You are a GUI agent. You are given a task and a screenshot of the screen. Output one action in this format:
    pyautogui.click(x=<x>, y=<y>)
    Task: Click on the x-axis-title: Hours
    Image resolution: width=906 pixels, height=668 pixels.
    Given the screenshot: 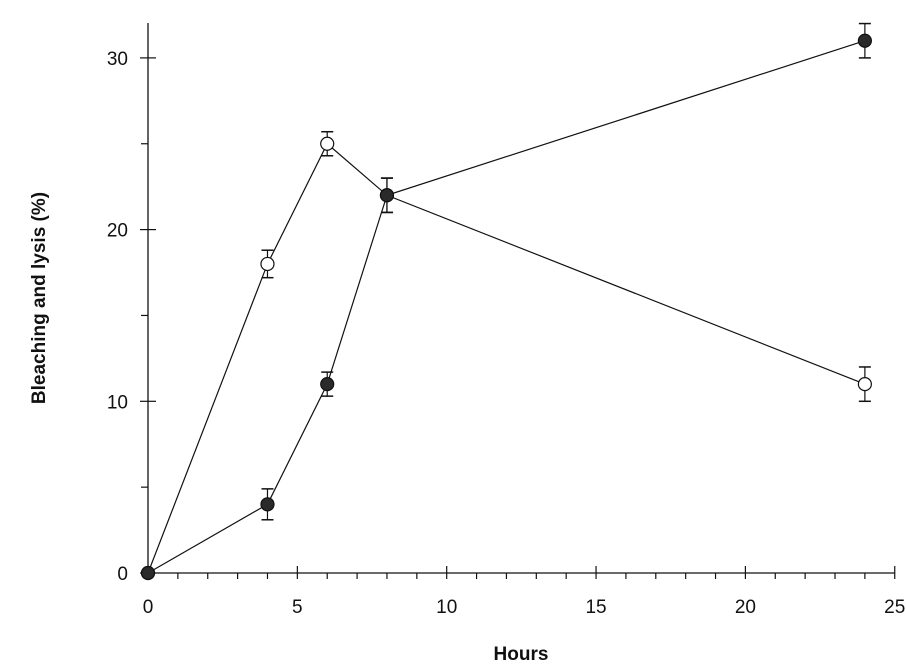 What is the action you would take?
    pyautogui.click(x=521, y=654)
    